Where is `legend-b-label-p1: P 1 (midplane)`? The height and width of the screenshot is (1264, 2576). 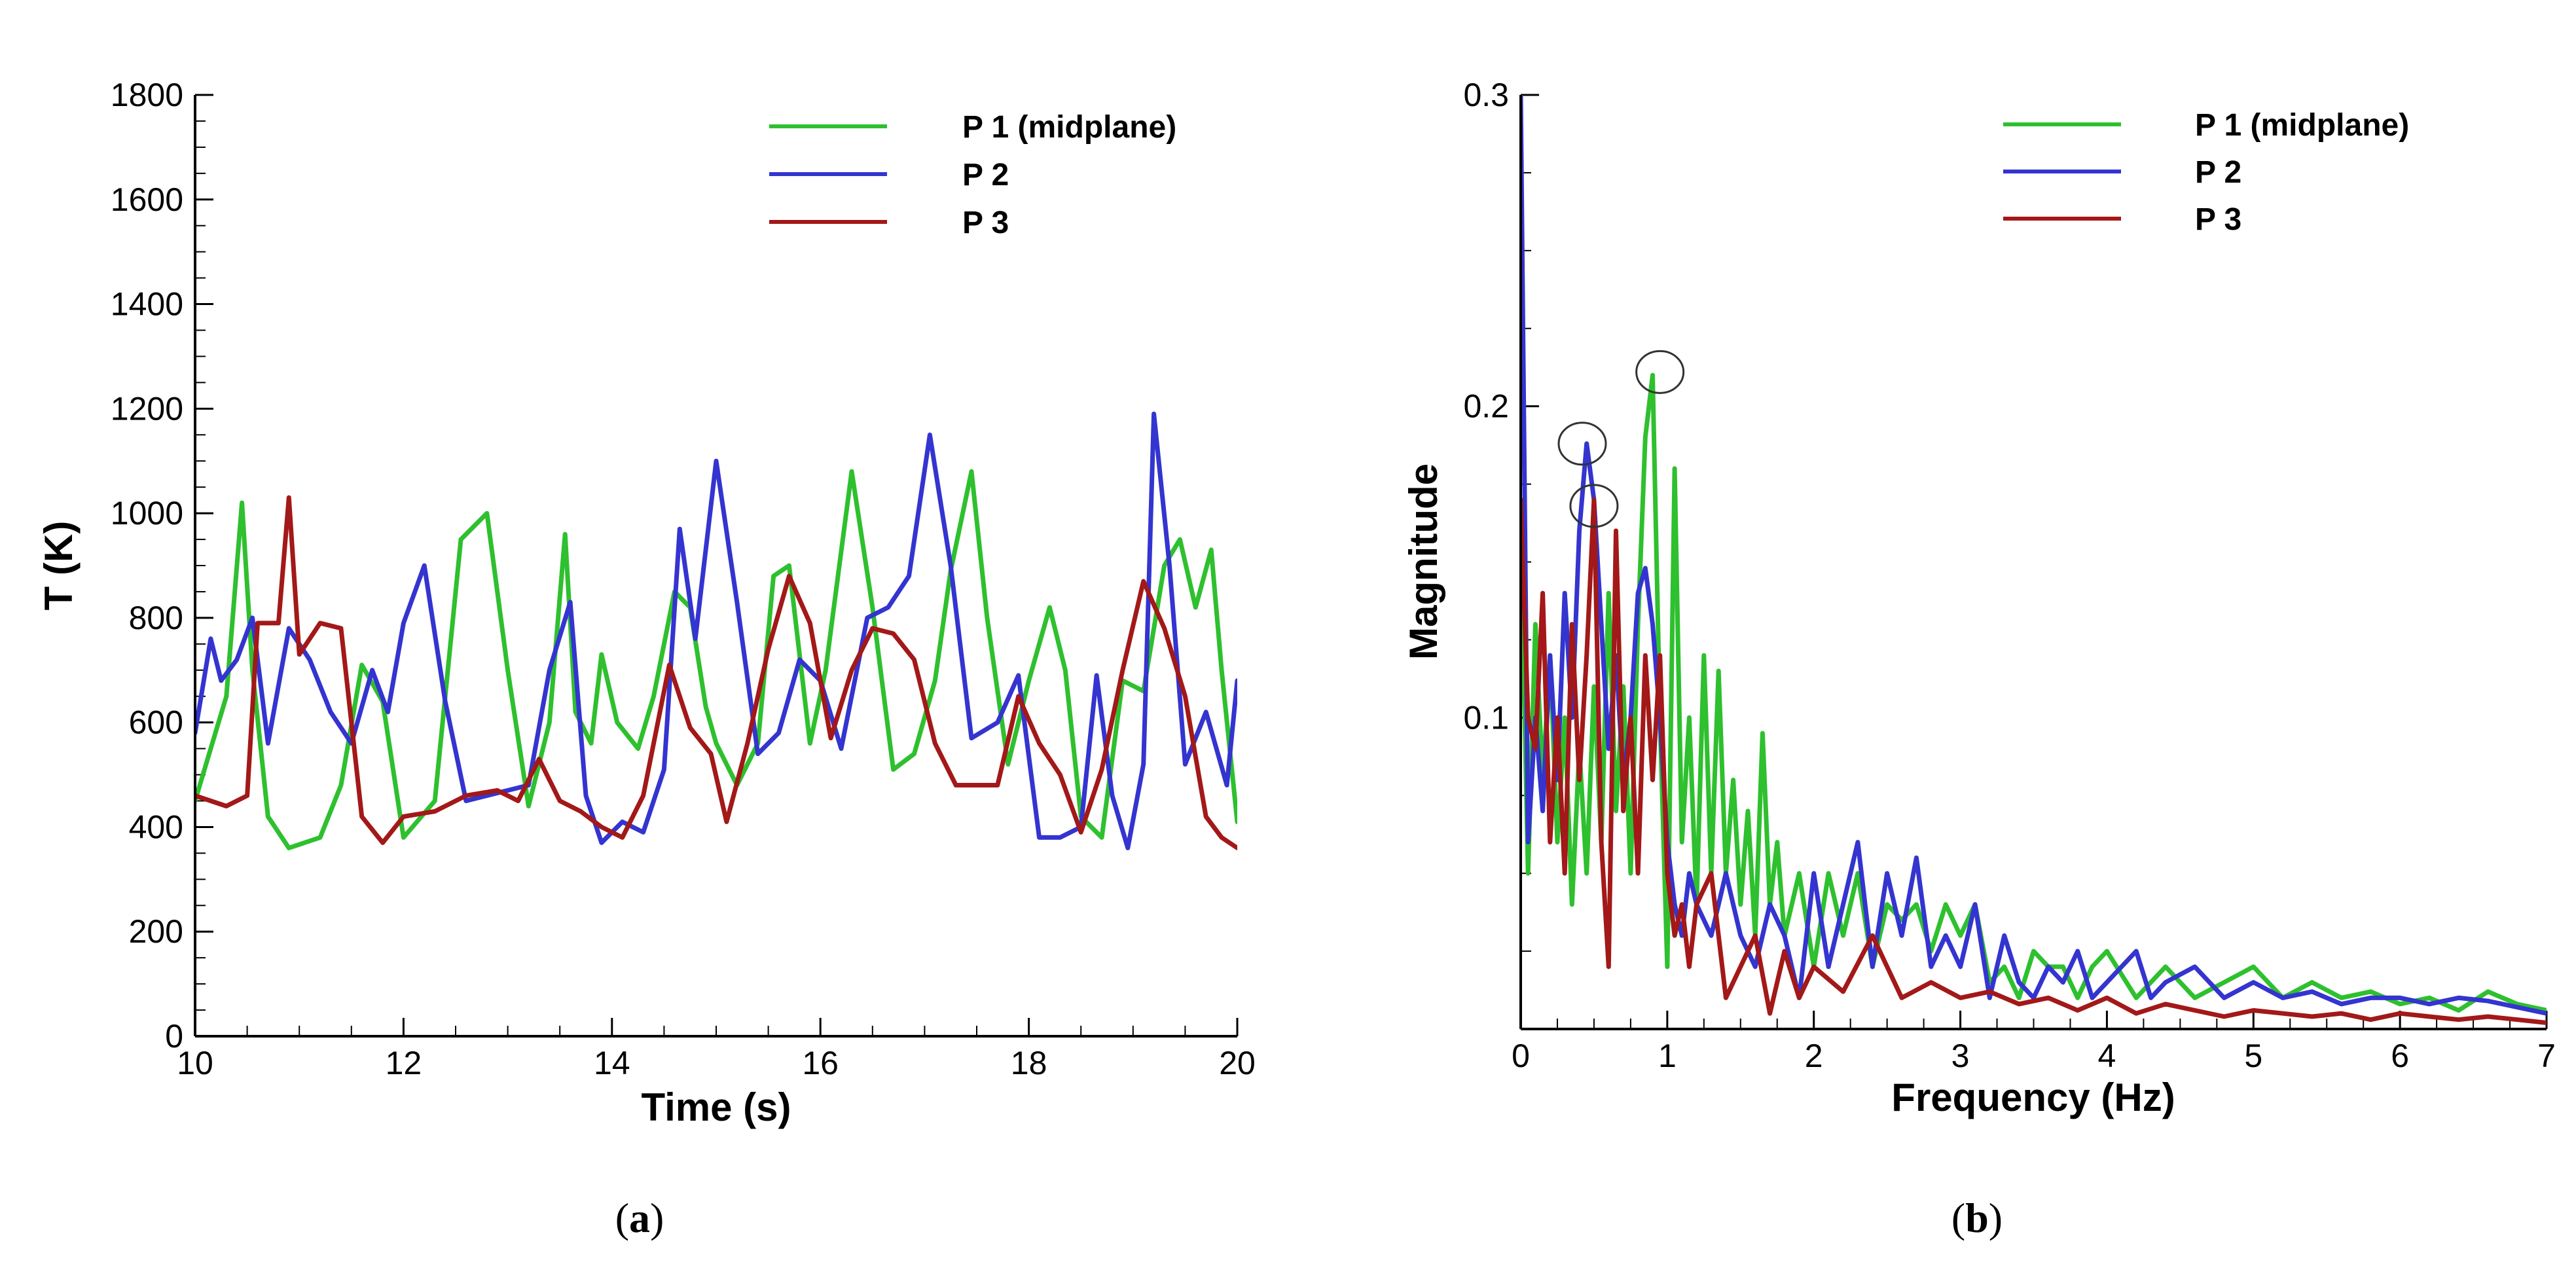
legend-b-label-p1: P 1 (midplane) is located at coordinates (2302, 126).